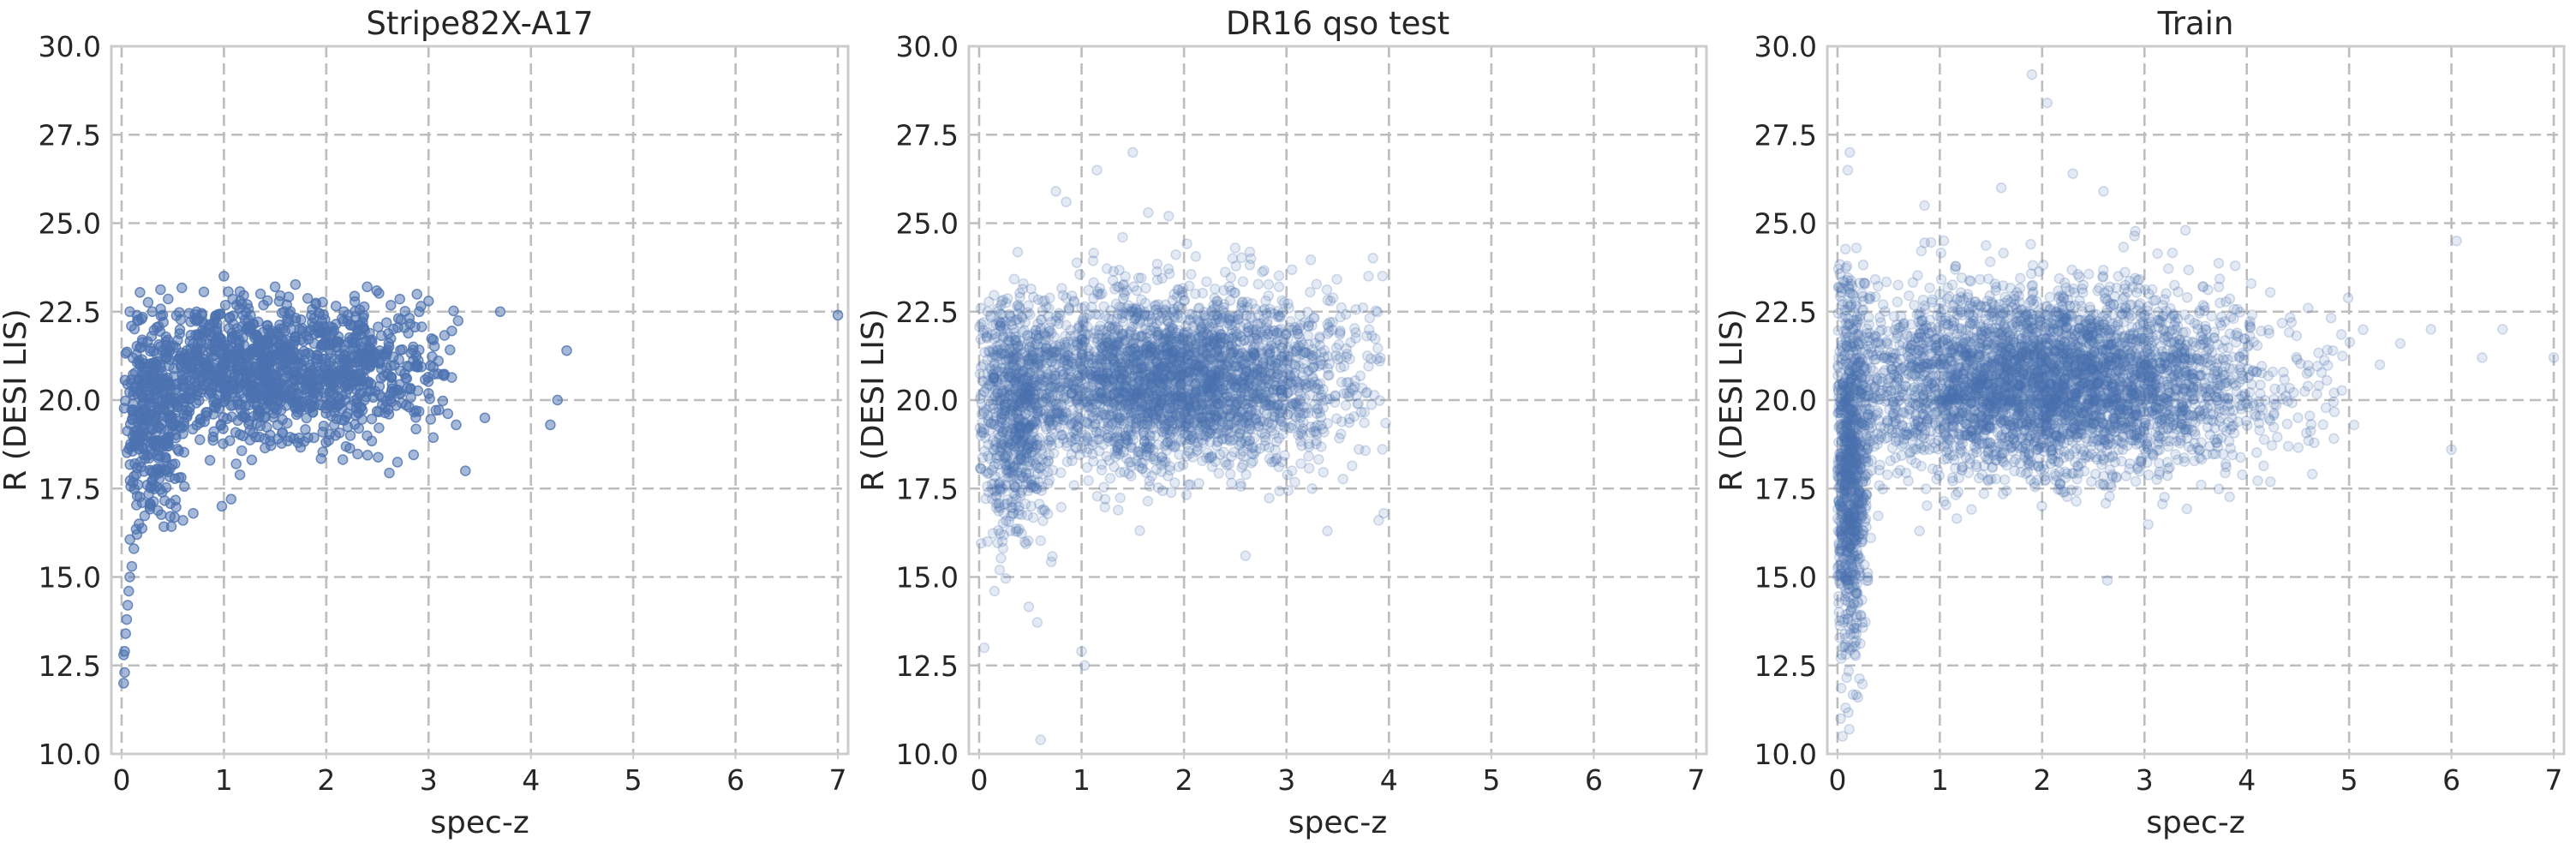 The width and height of the screenshot is (2576, 855). What do you see at coordinates (531, 780) in the screenshot?
I see `x-tick-label: 4` at bounding box center [531, 780].